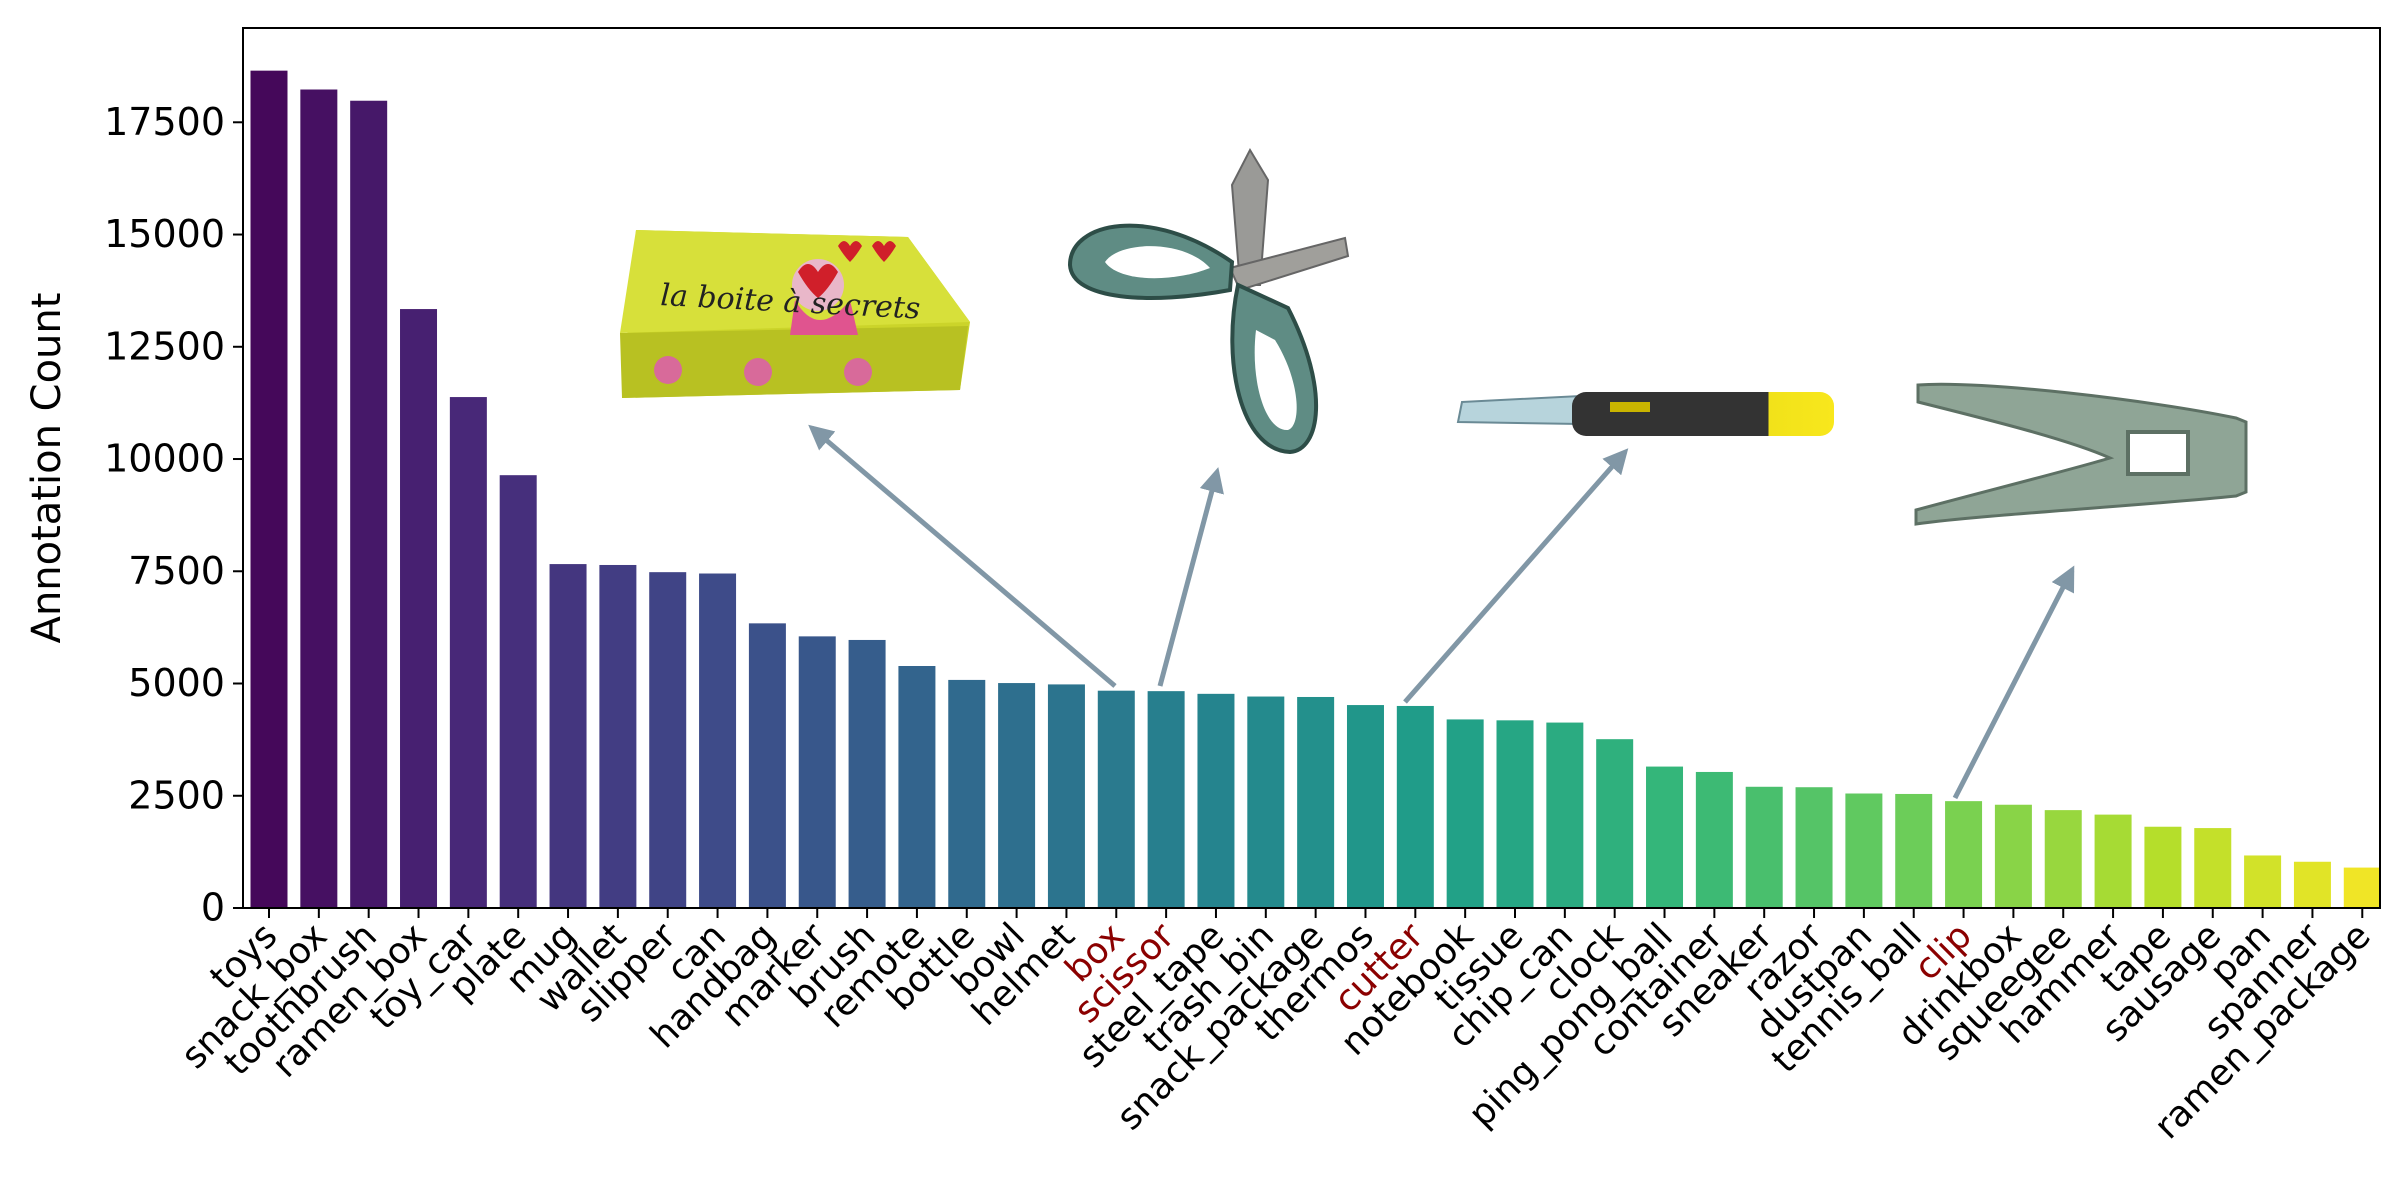 The height and width of the screenshot is (1200, 2400). What do you see at coordinates (164, 234) in the screenshot?
I see `y-tick-label-15000: 15000` at bounding box center [164, 234].